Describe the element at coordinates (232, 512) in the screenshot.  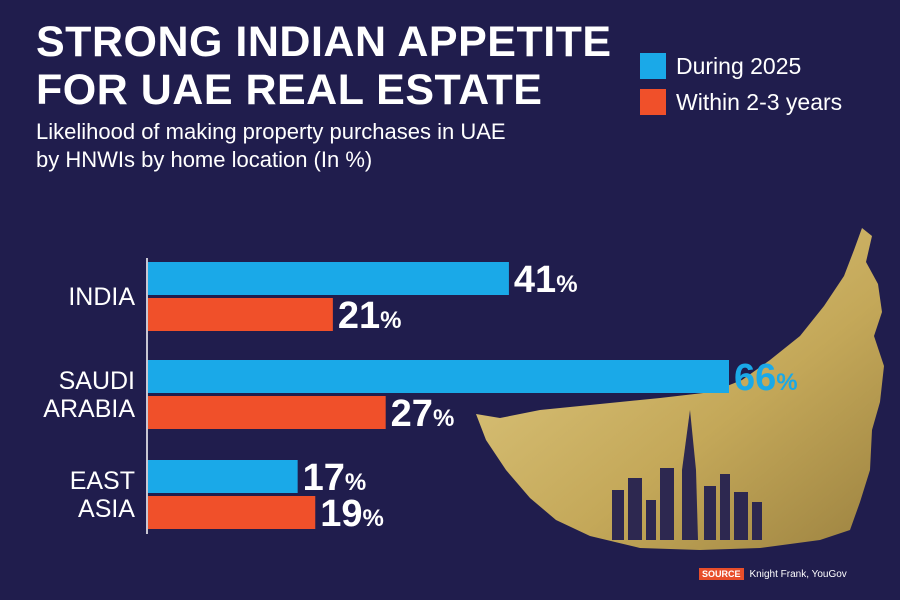
I see `bar-east-asia-within-2-3-years` at that location.